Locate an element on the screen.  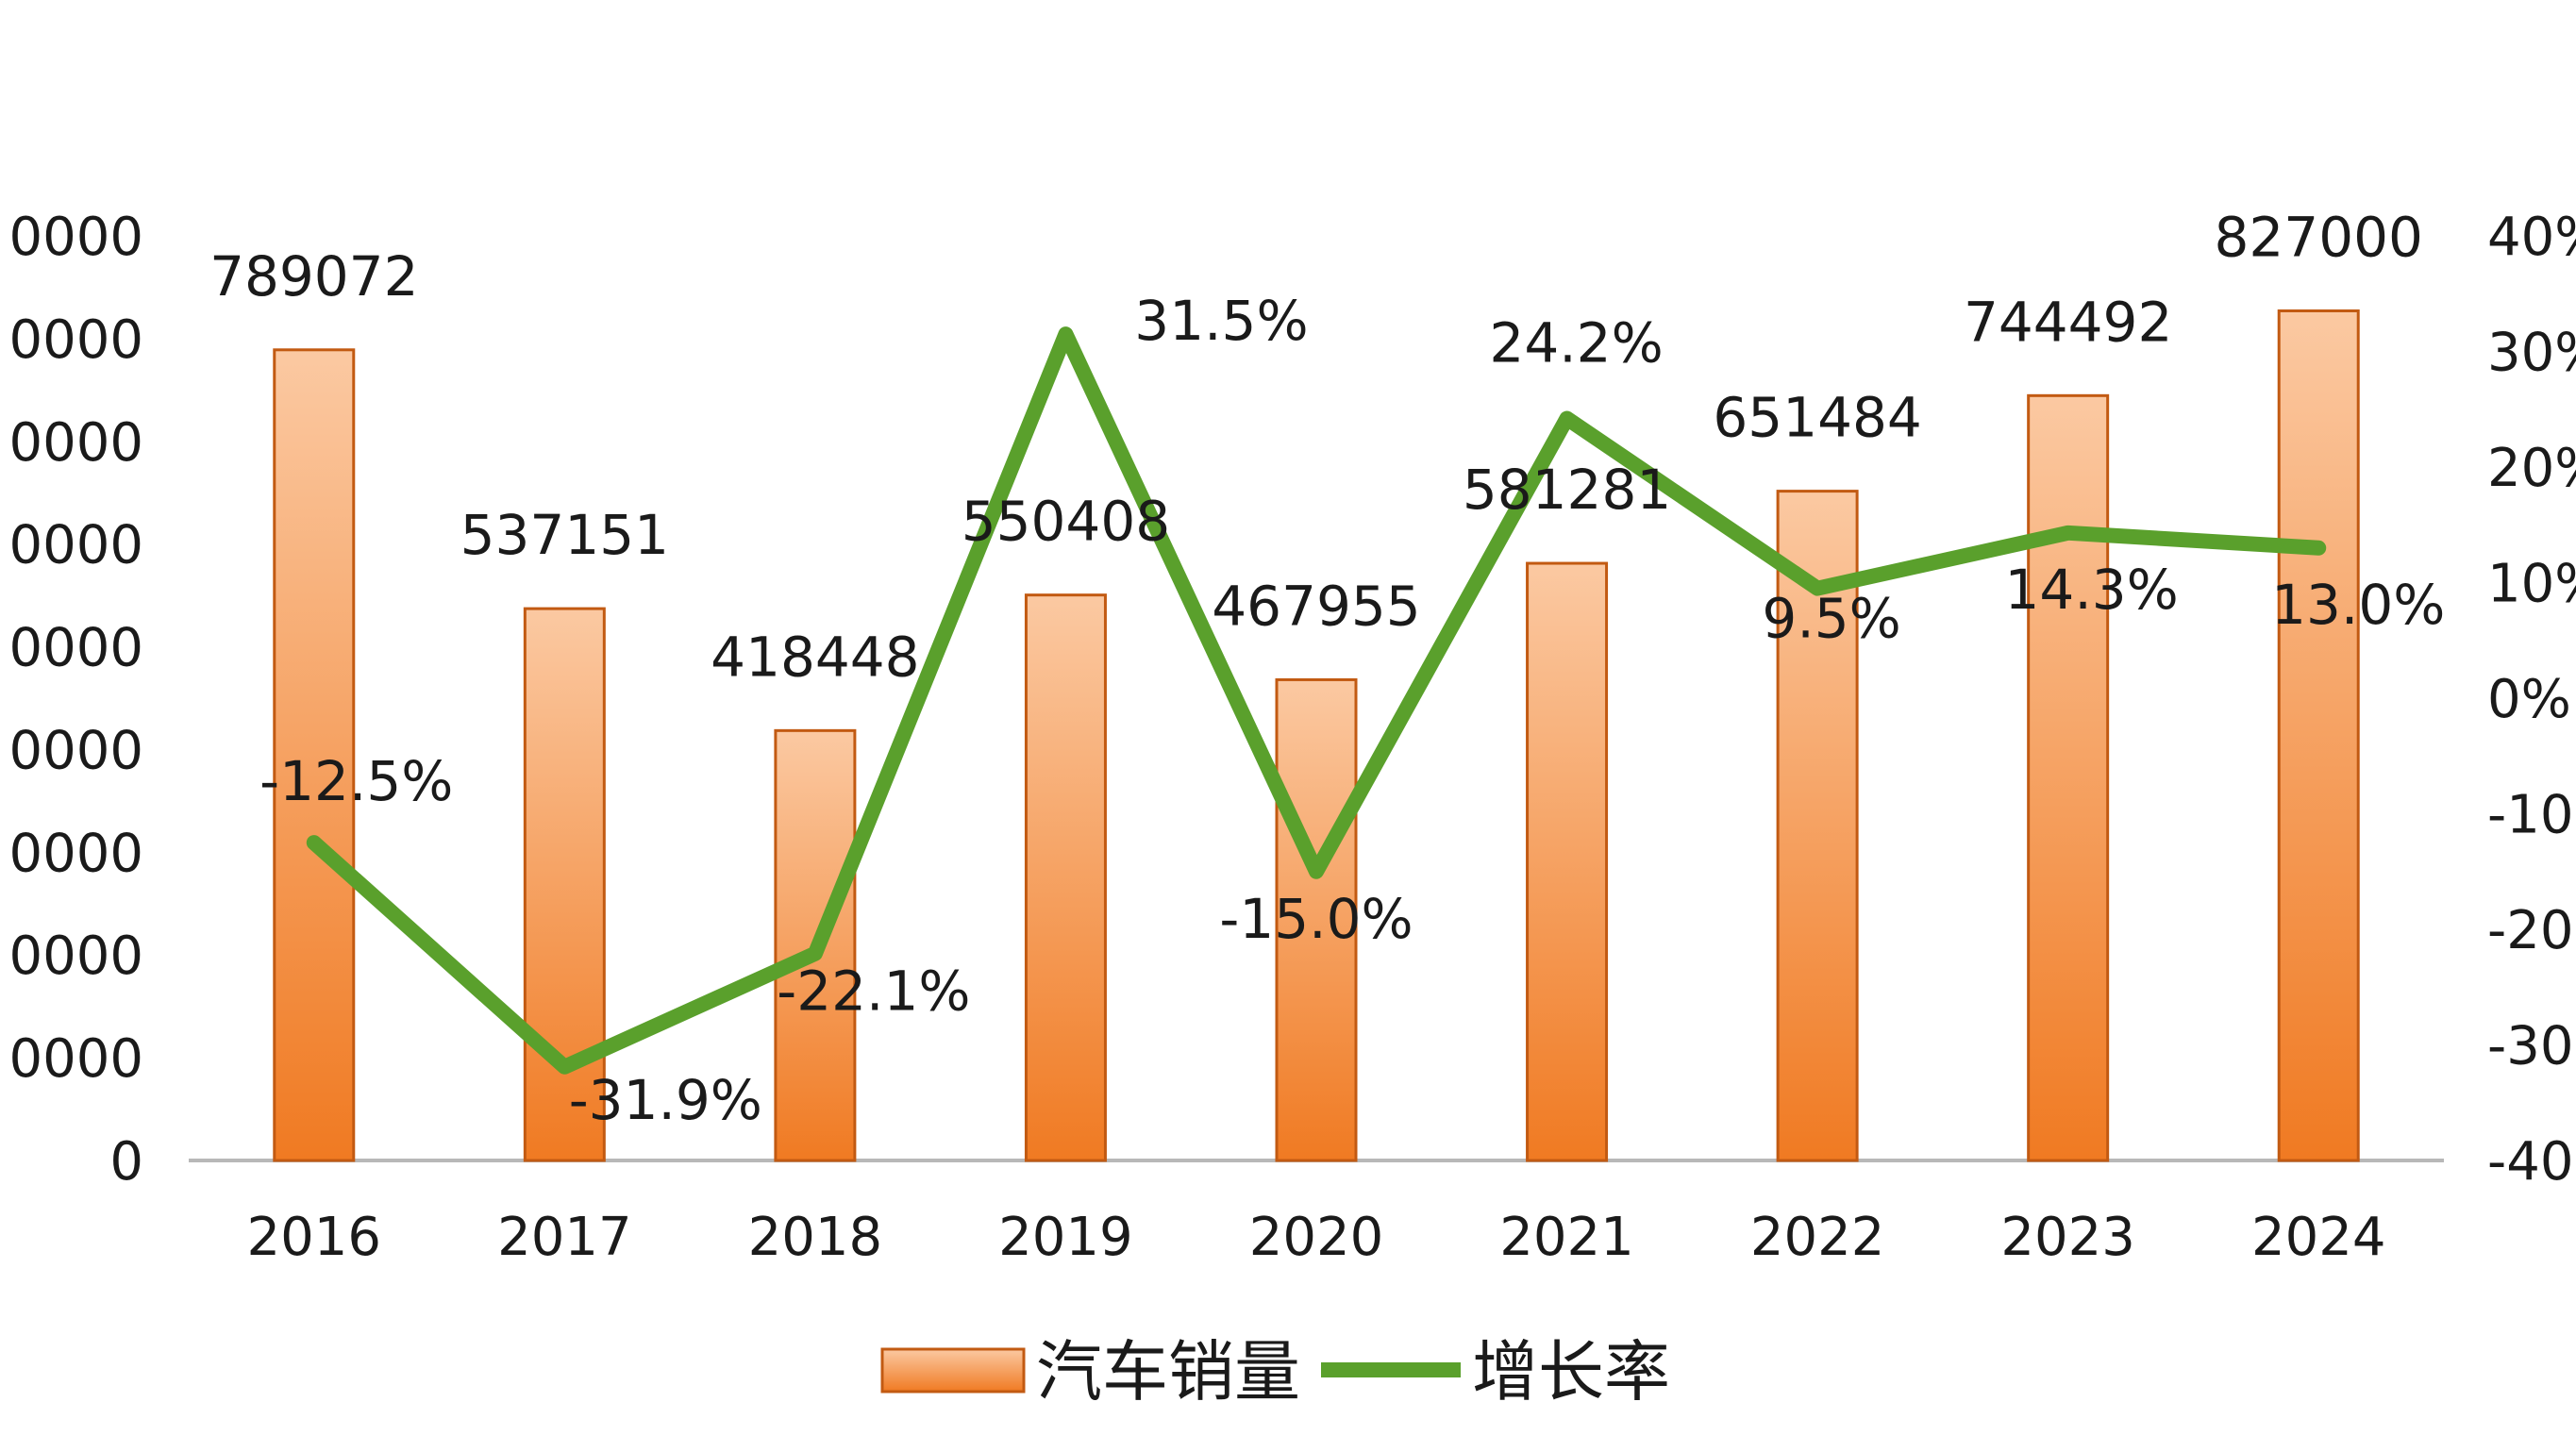
right-axis-tick-label: 40% is located at coordinates (2531, 237).